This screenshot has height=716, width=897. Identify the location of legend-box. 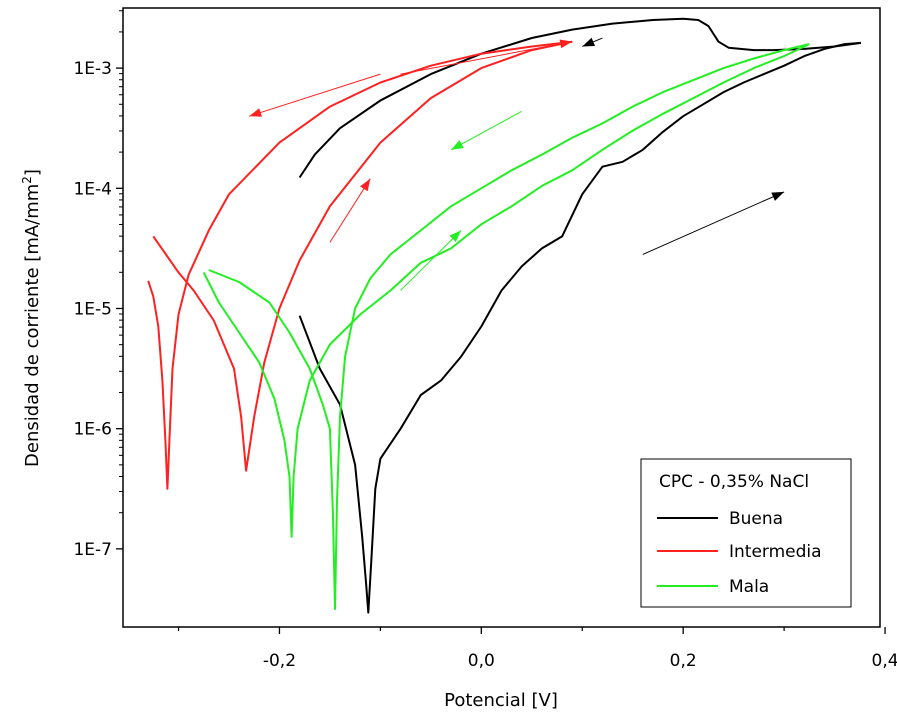
(746, 533).